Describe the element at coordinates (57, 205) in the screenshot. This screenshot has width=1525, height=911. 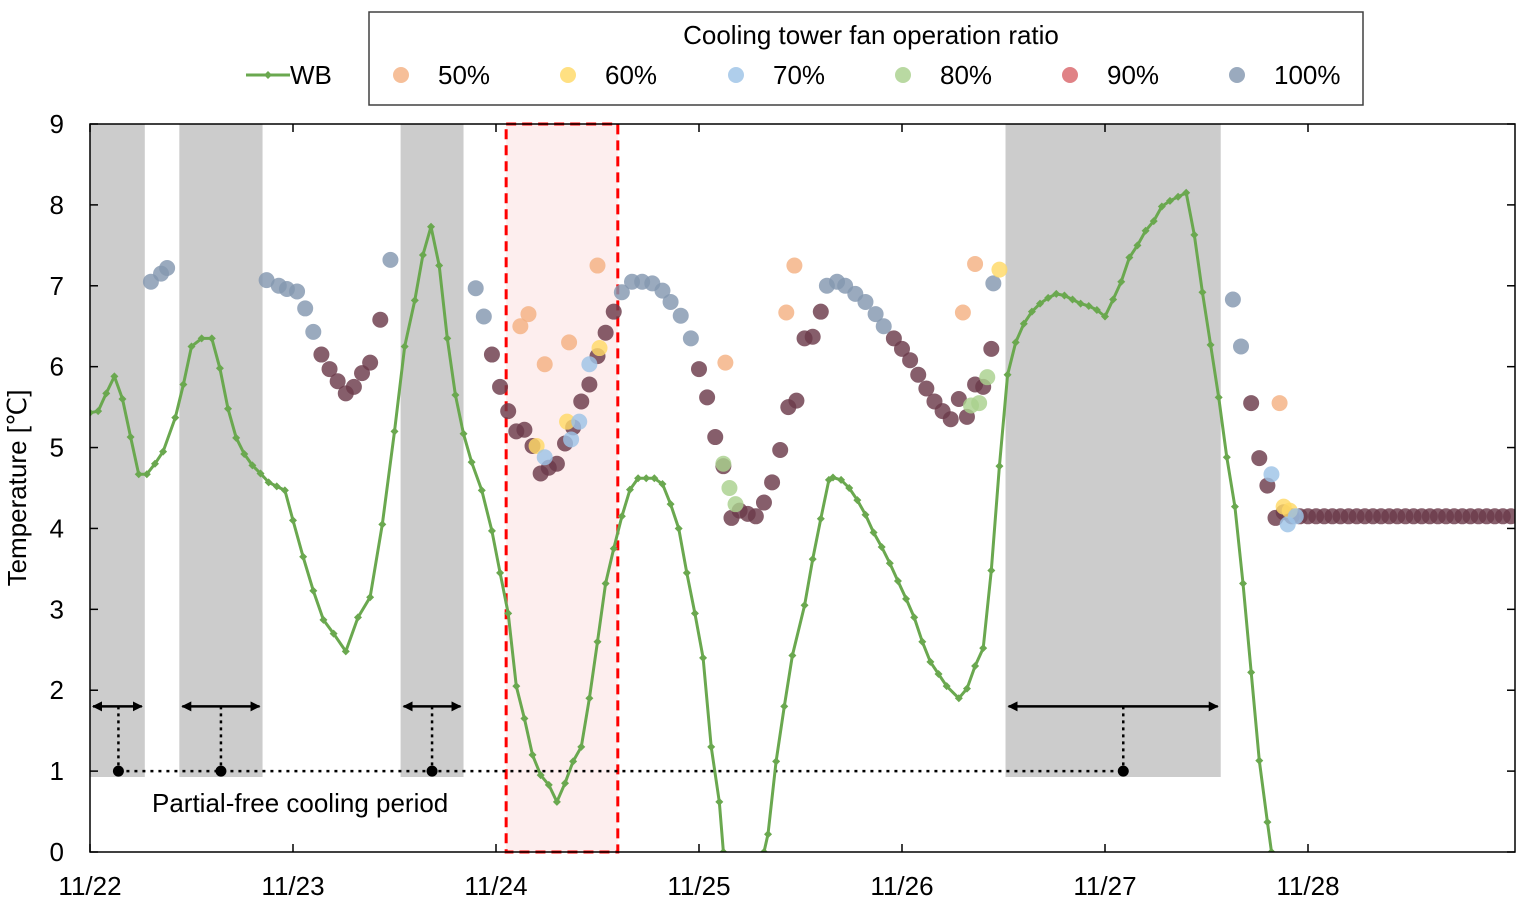
I see `y-tick-label: 8` at that location.